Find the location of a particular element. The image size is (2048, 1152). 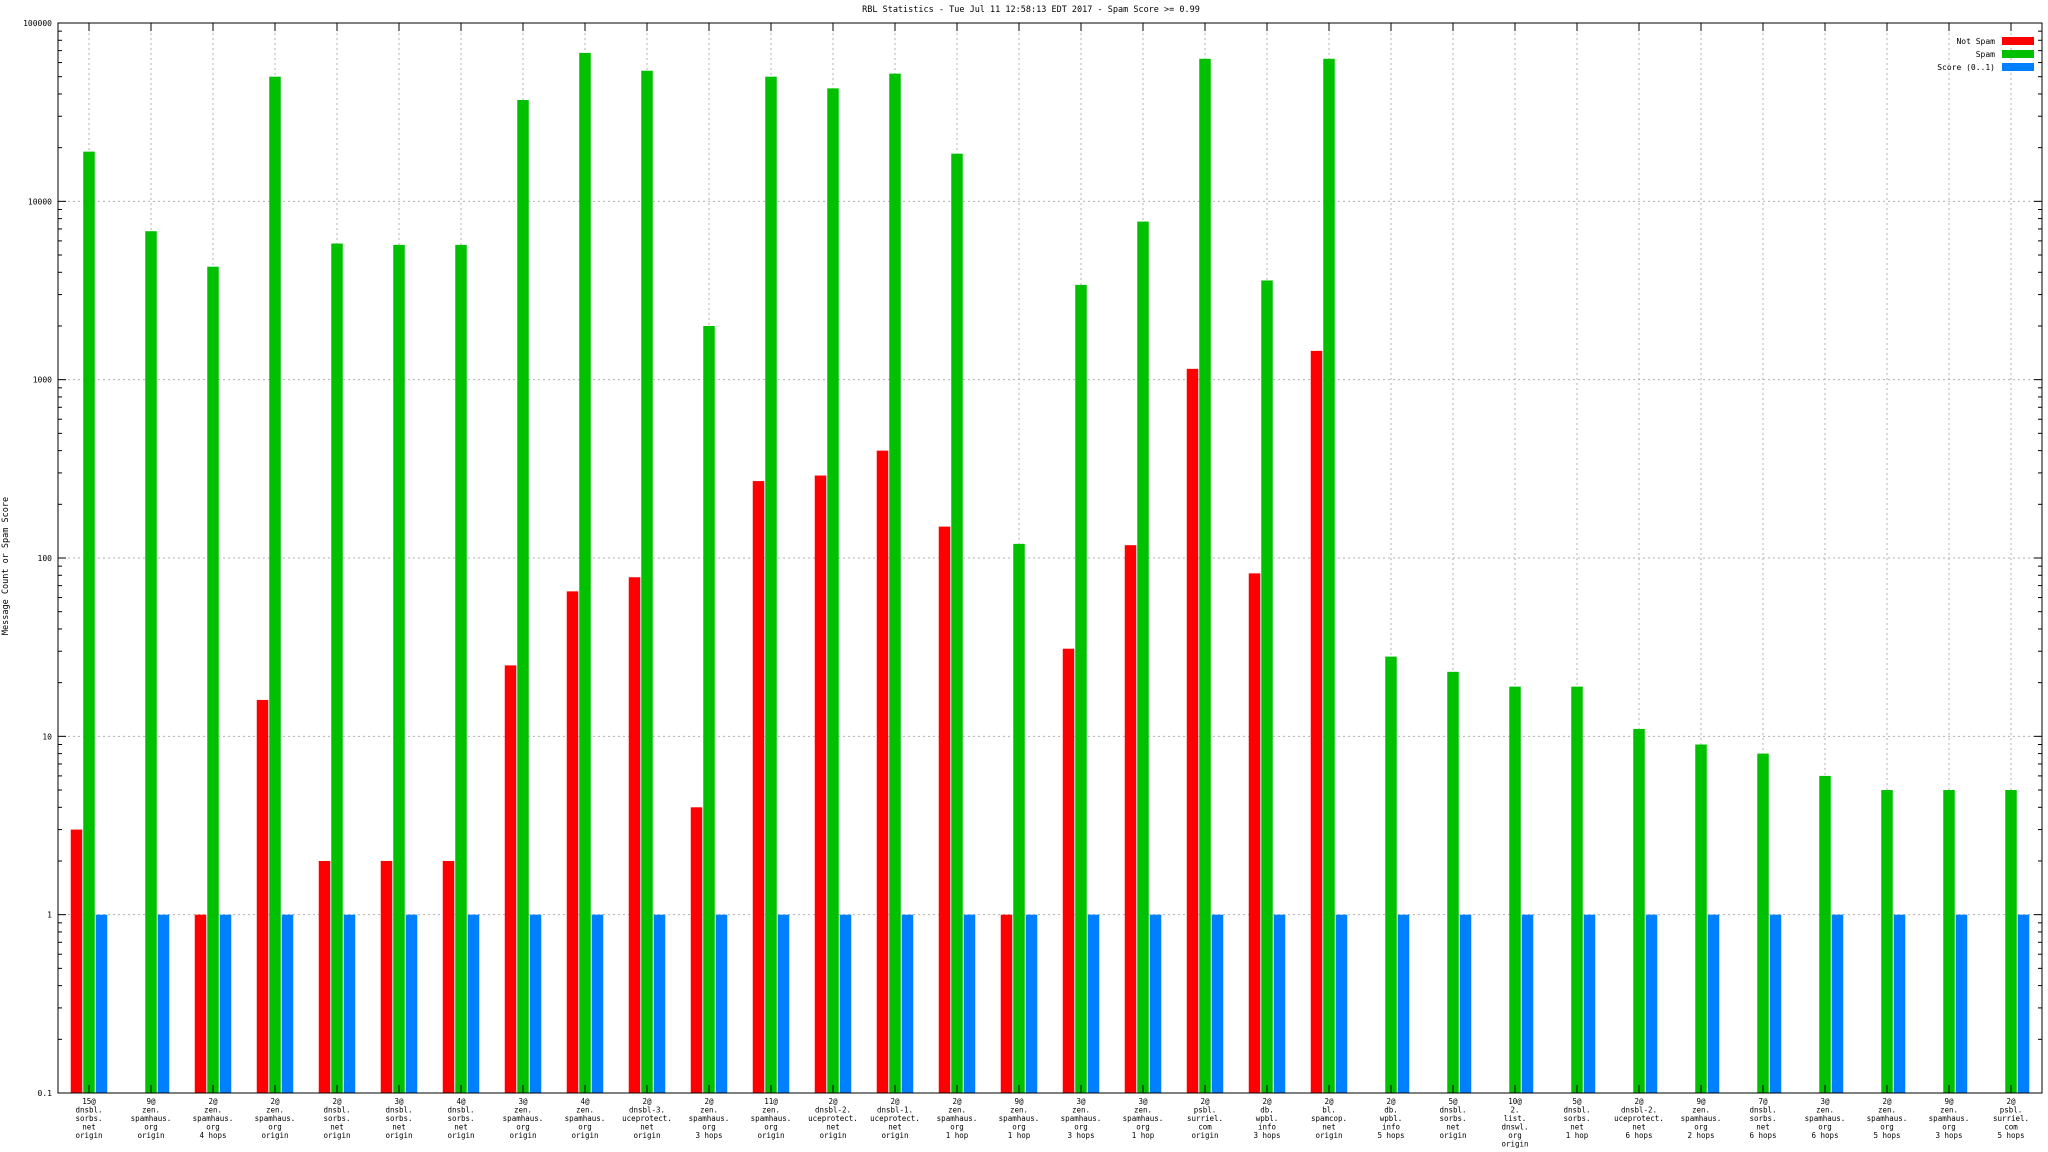

x-tick-label: 4@ is located at coordinates (585, 1101).